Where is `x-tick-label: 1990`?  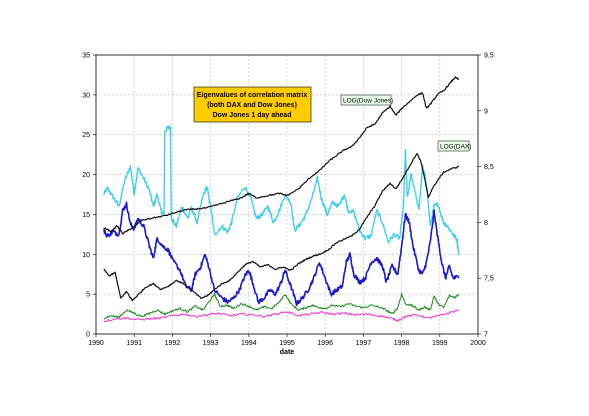 x-tick-label: 1990 is located at coordinates (96, 343).